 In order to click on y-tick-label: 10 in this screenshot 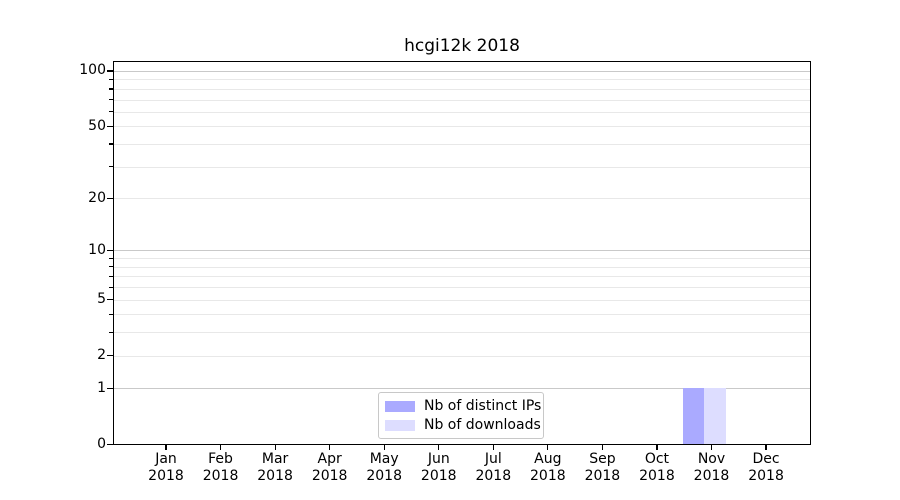, I will do `click(97, 249)`.